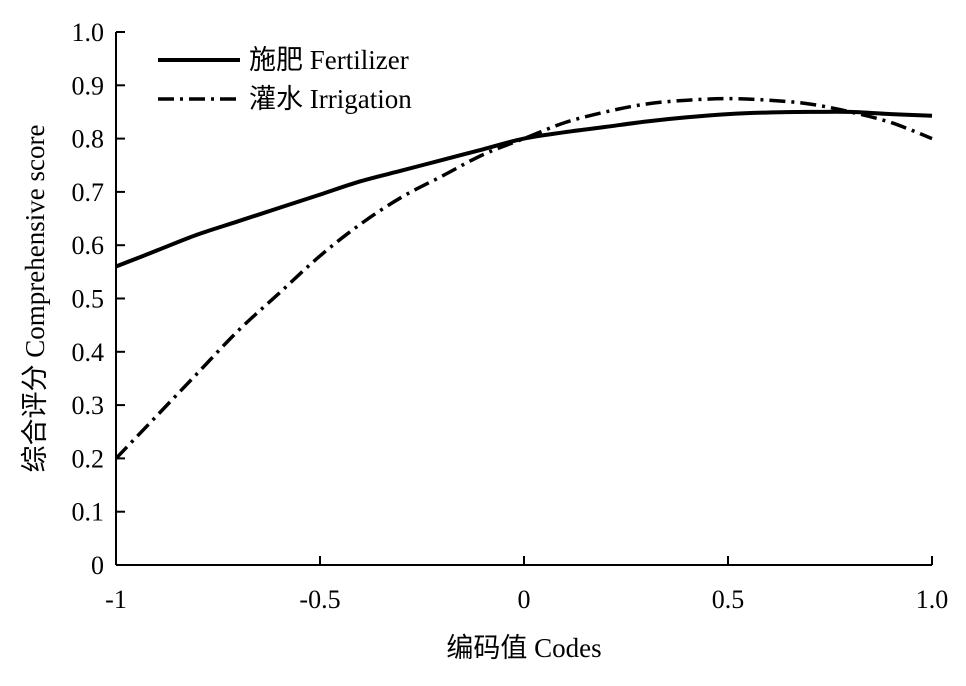 This screenshot has height=686, width=966. Describe the element at coordinates (88, 458) in the screenshot. I see `y-tick-label: 0.2` at that location.